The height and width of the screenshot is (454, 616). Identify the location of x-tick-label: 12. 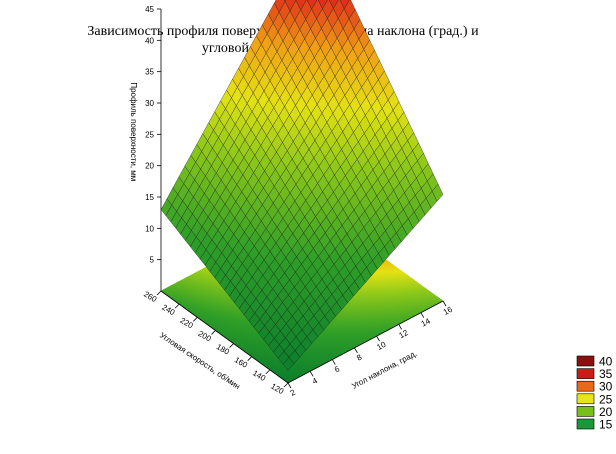
(403, 334).